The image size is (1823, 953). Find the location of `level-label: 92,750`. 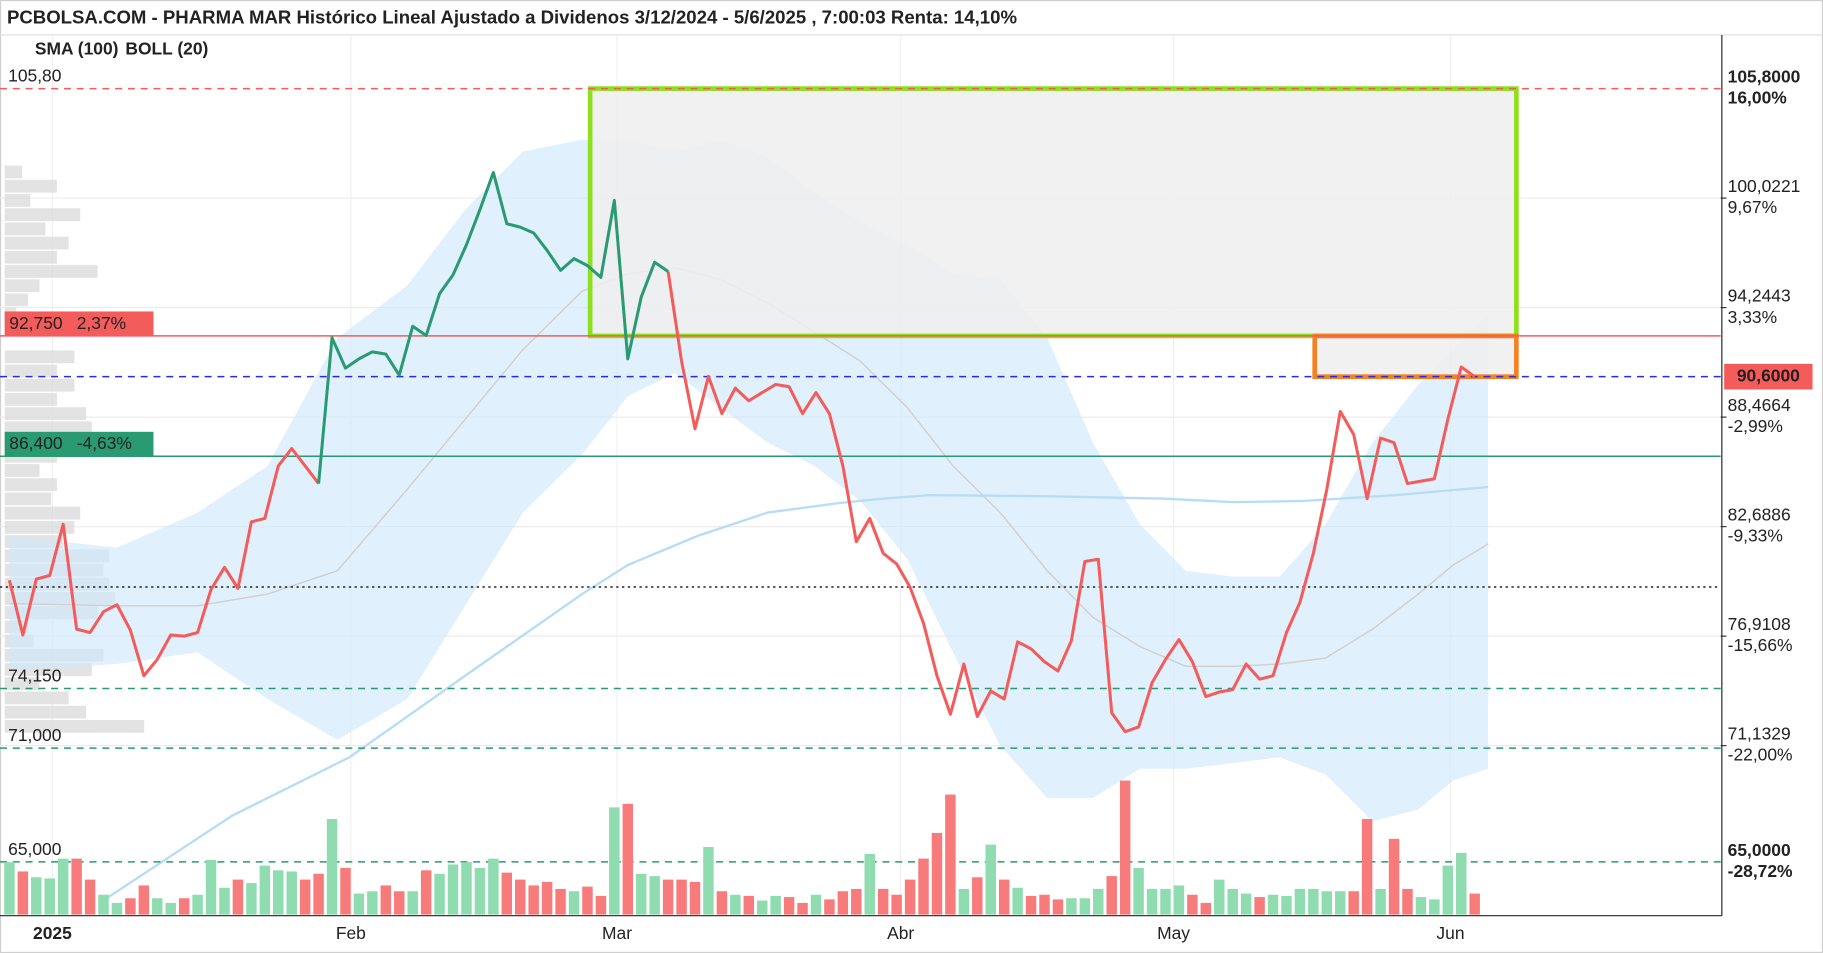

level-label: 92,750 is located at coordinates (36, 323).